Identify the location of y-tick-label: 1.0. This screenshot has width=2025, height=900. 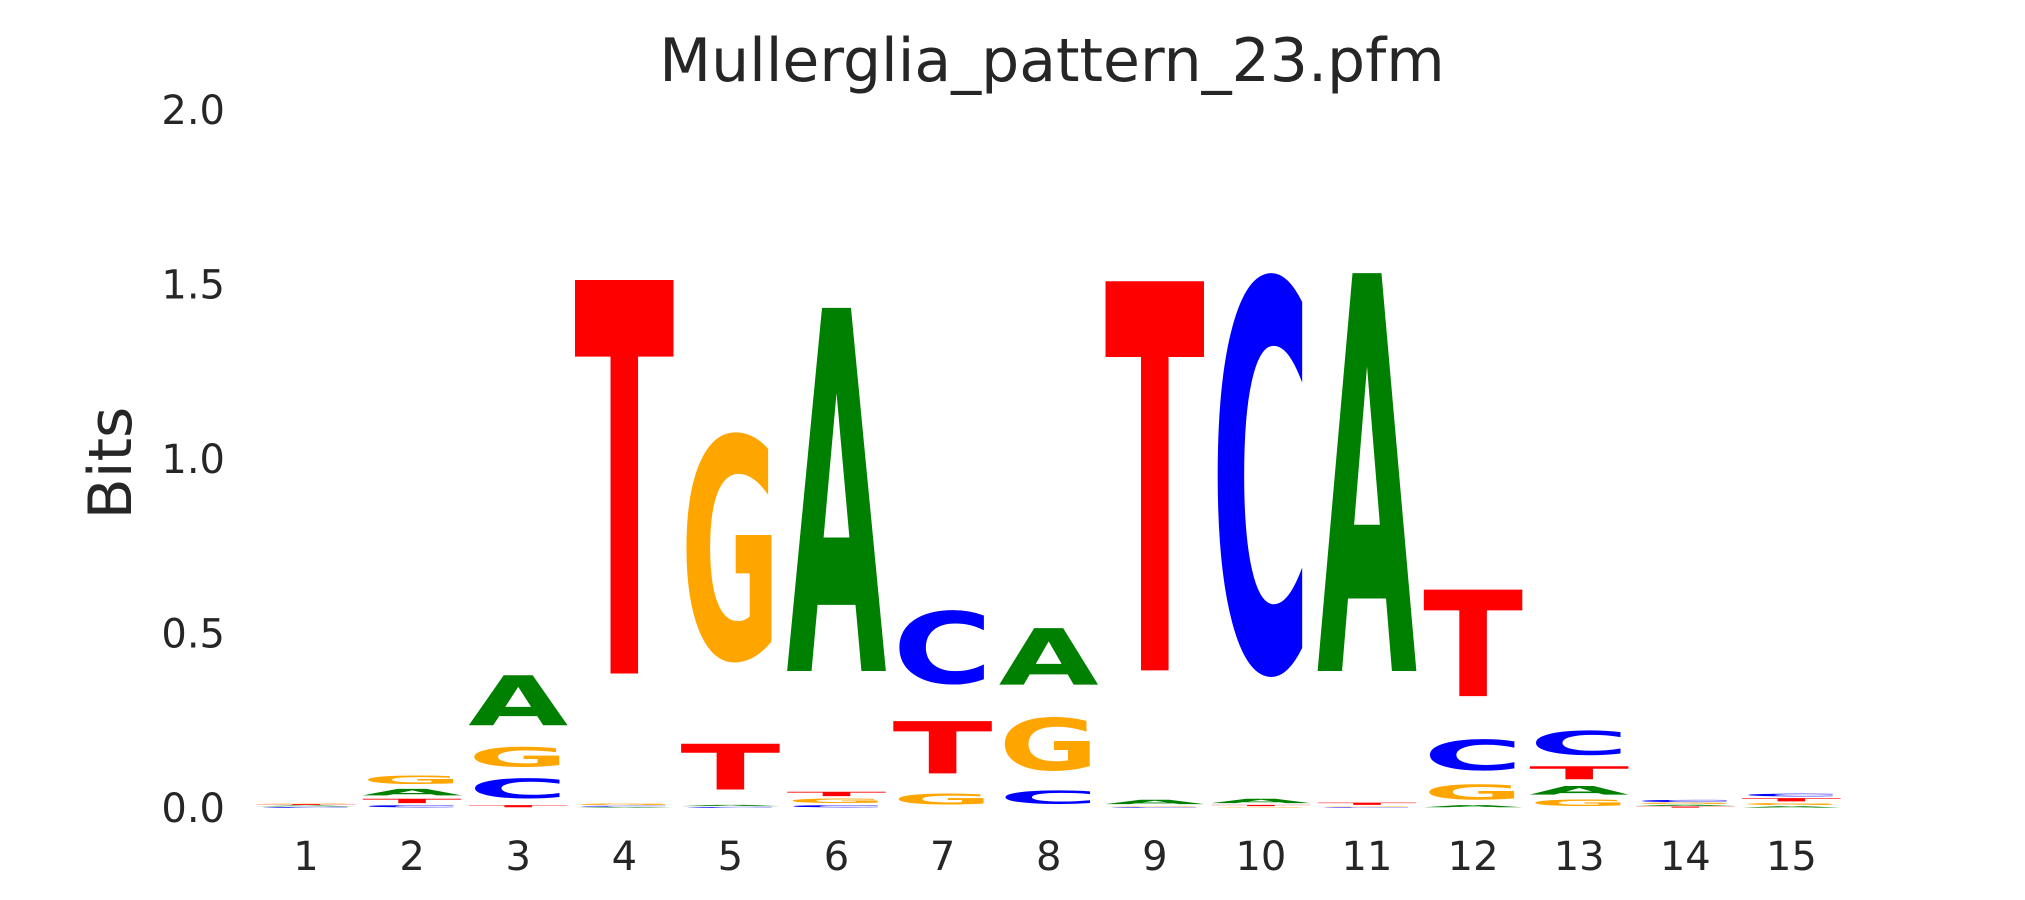
(193, 460).